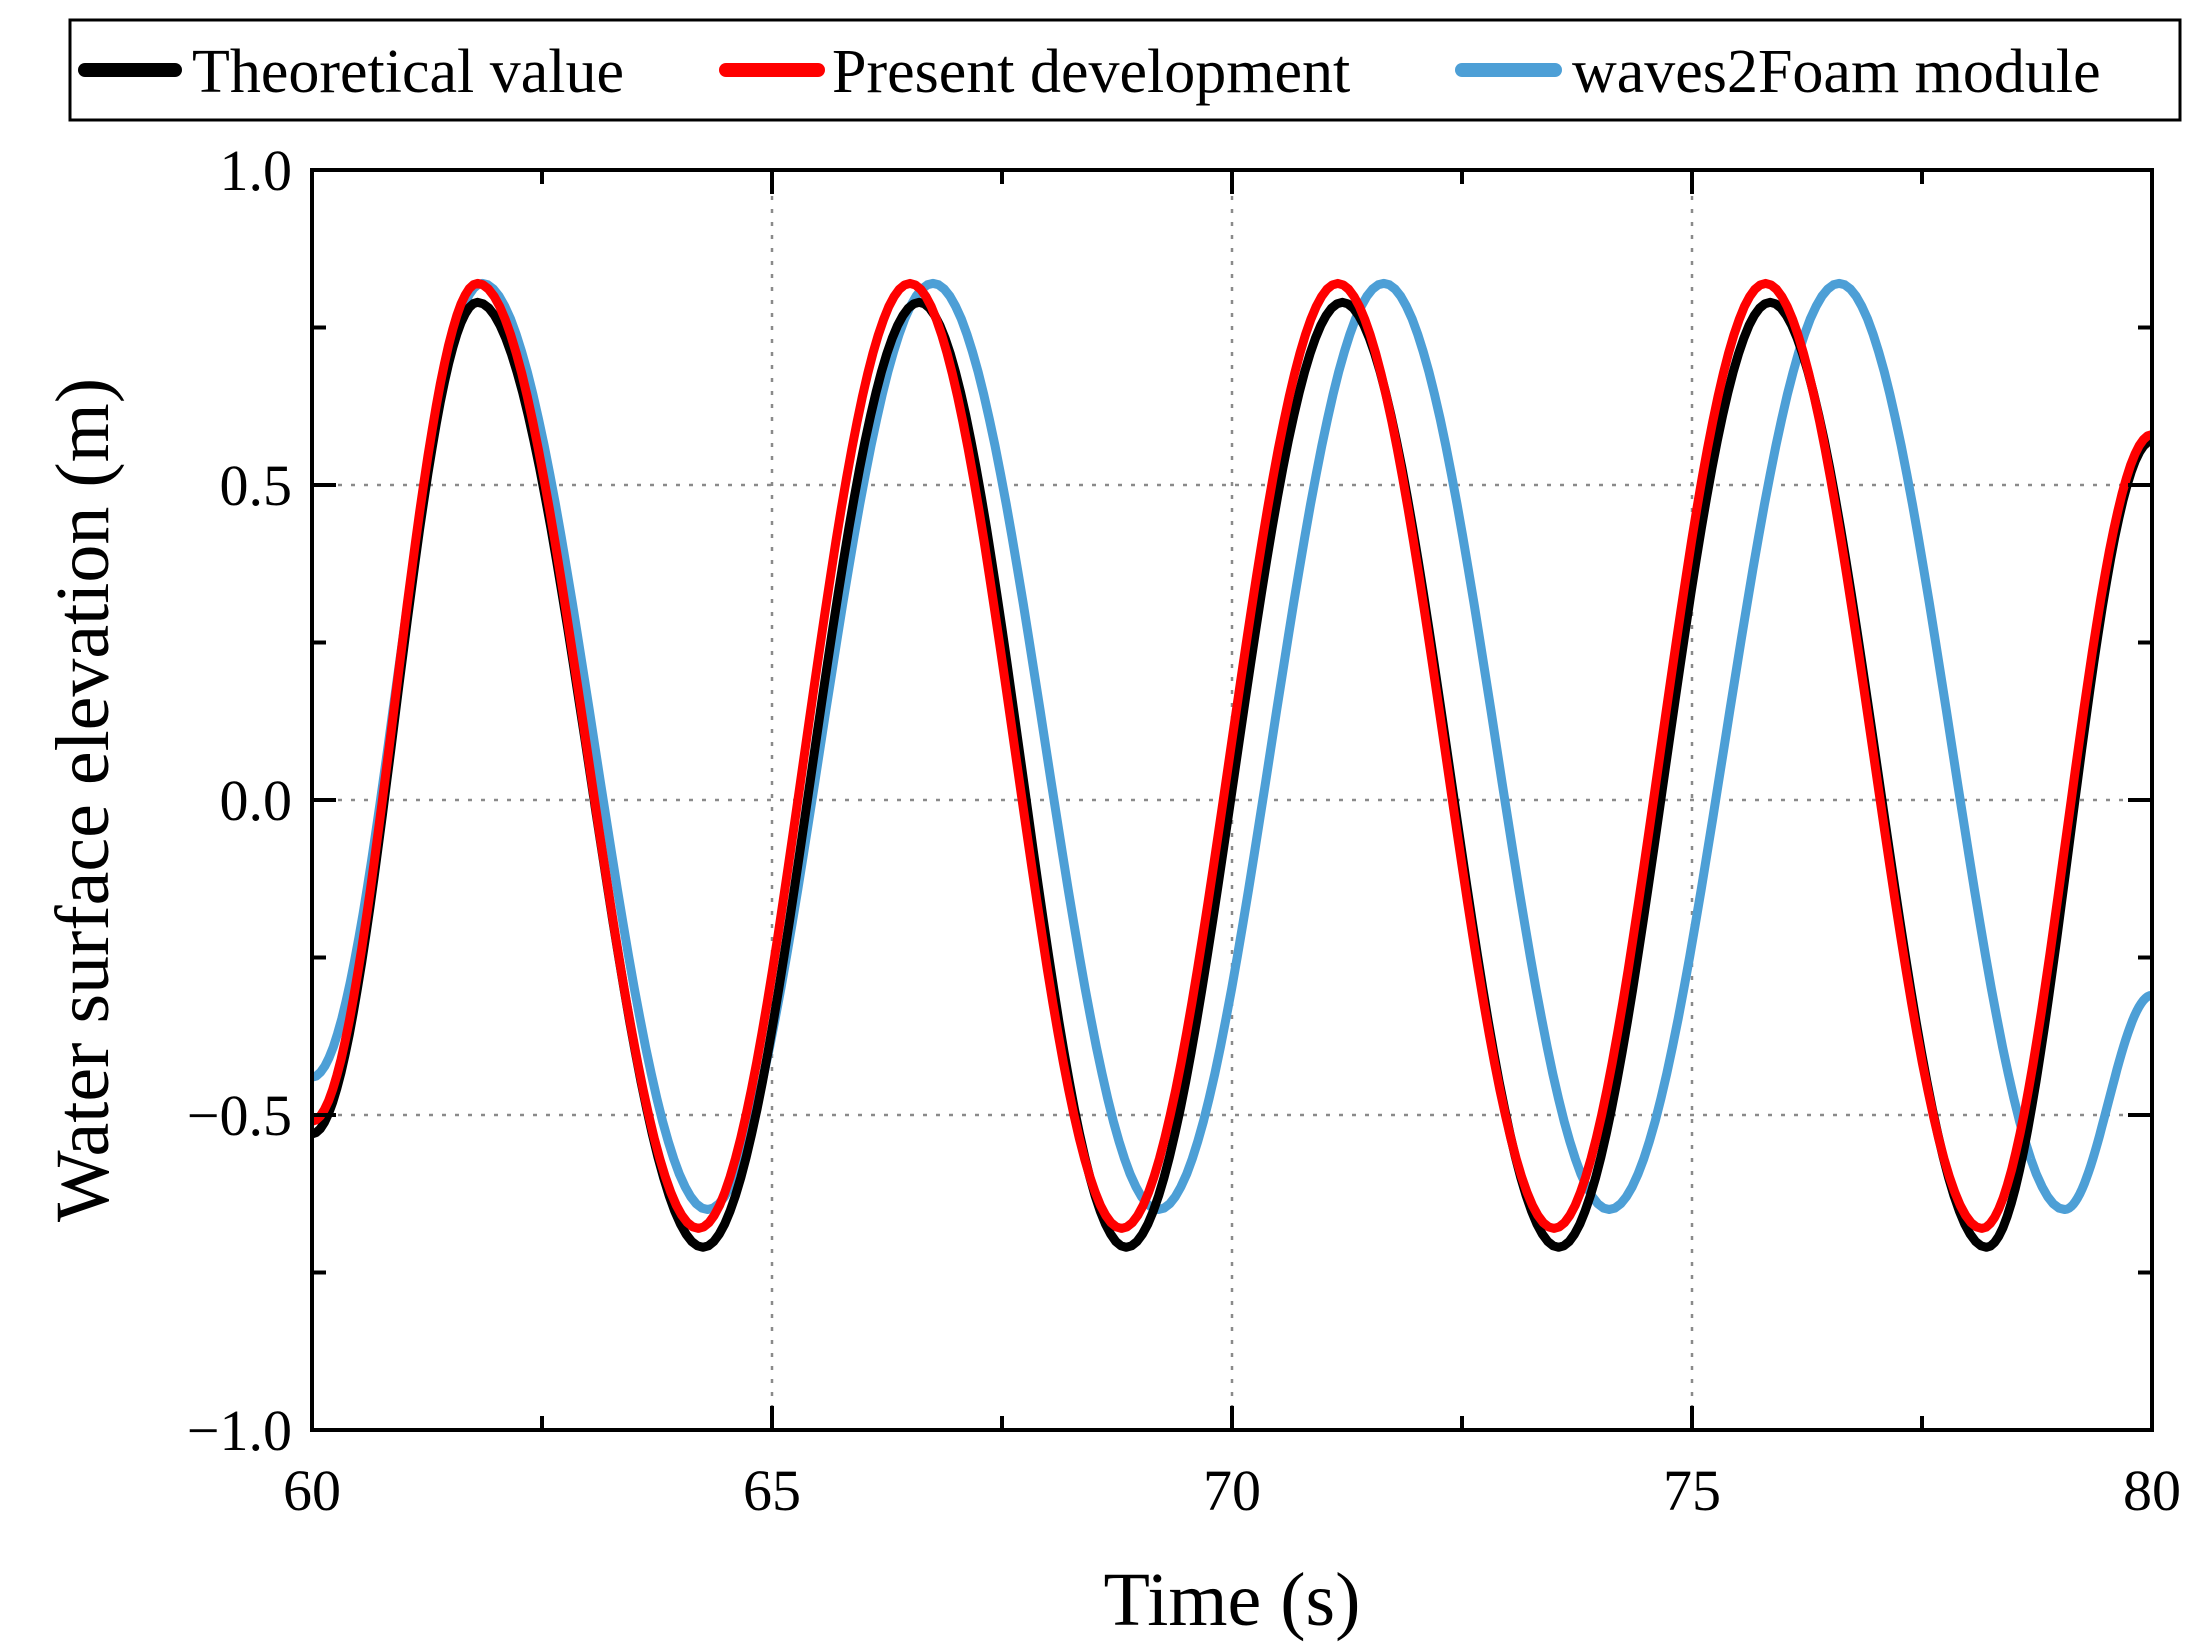 The width and height of the screenshot is (2203, 1652). What do you see at coordinates (1836, 72) in the screenshot?
I see `legend-label-waves2foam: waves2Foam module` at bounding box center [1836, 72].